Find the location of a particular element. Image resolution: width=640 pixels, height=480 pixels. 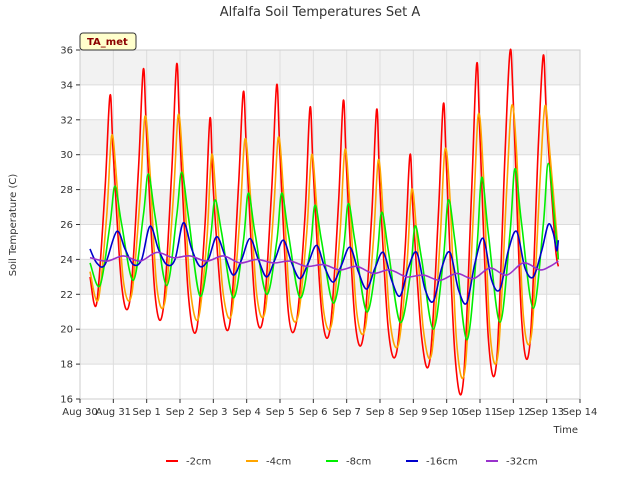

x-tick-label: Aug 31 is located at coordinates (113, 412).